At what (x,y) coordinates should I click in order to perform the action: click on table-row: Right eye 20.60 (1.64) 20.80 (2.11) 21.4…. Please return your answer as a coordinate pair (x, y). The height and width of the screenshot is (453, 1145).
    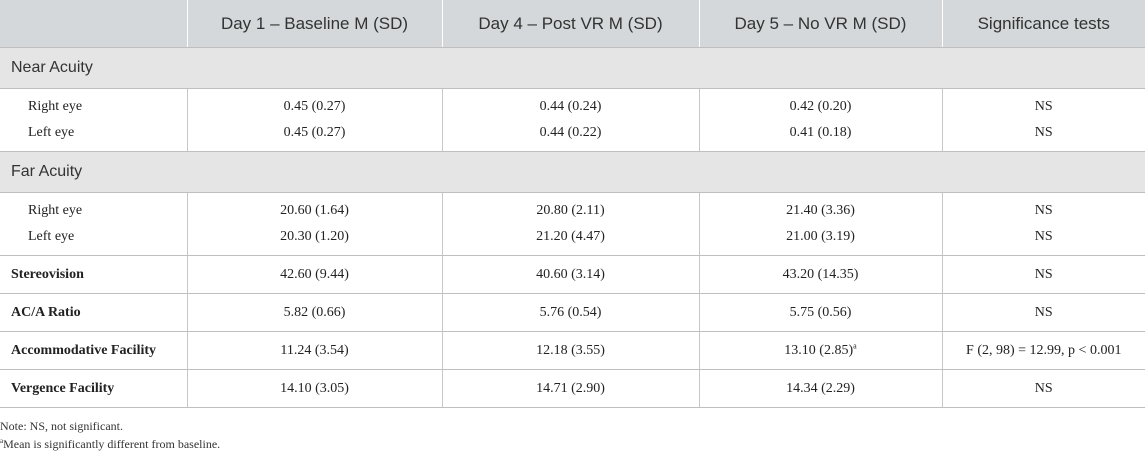
    Looking at the image, I should click on (572, 208).